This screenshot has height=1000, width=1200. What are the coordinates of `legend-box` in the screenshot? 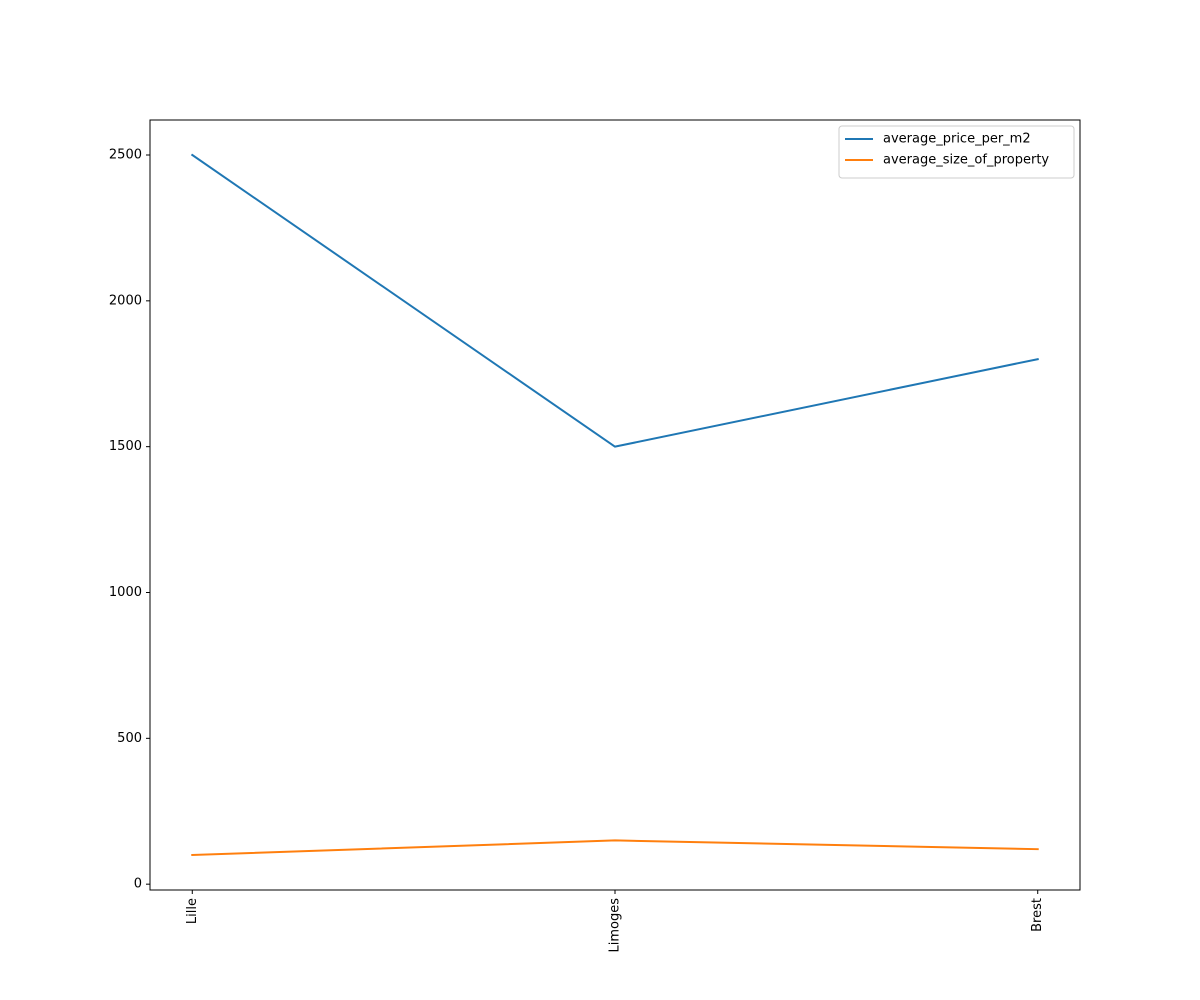 It's located at (956, 152).